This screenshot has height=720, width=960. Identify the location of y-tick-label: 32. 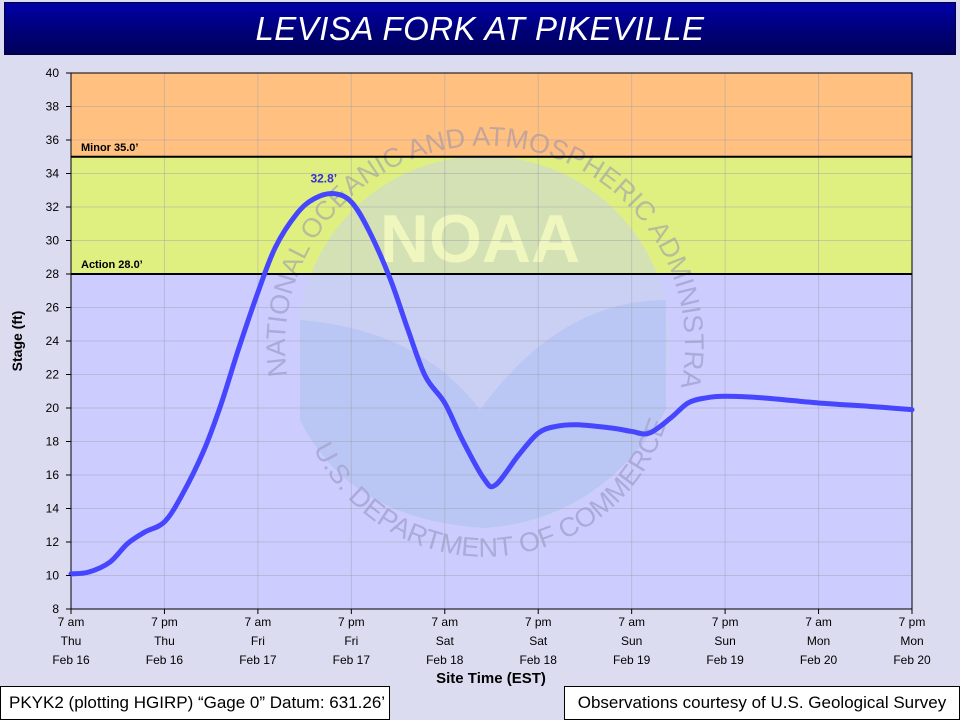
(53, 207).